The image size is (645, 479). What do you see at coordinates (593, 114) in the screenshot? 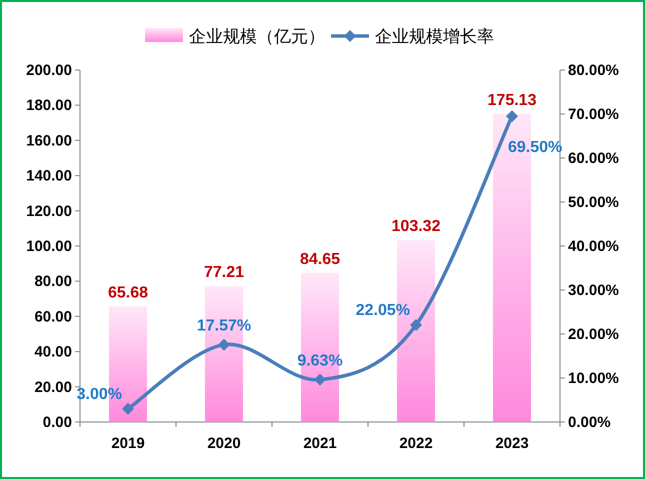
I see `y2-tick-label: 70.00%` at bounding box center [593, 114].